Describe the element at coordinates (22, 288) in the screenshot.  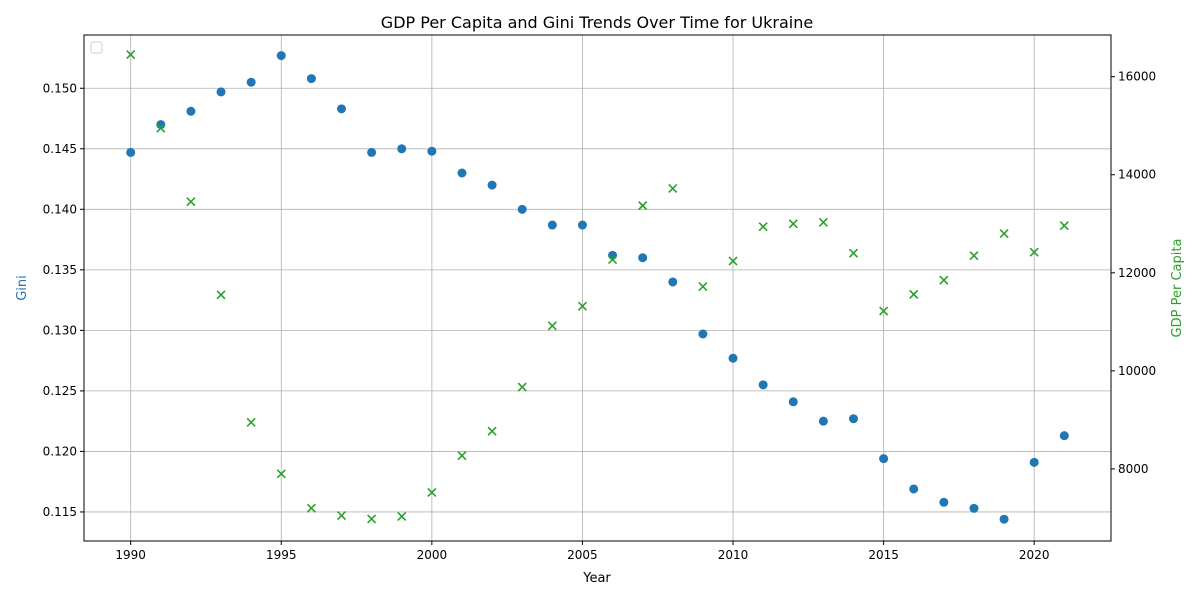
I see `left-y-axis-label: Gini` at that location.